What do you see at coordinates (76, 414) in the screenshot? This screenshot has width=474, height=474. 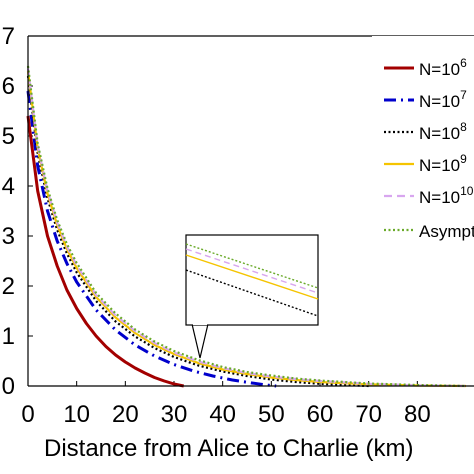 I see `x-tick-label: 10` at bounding box center [76, 414].